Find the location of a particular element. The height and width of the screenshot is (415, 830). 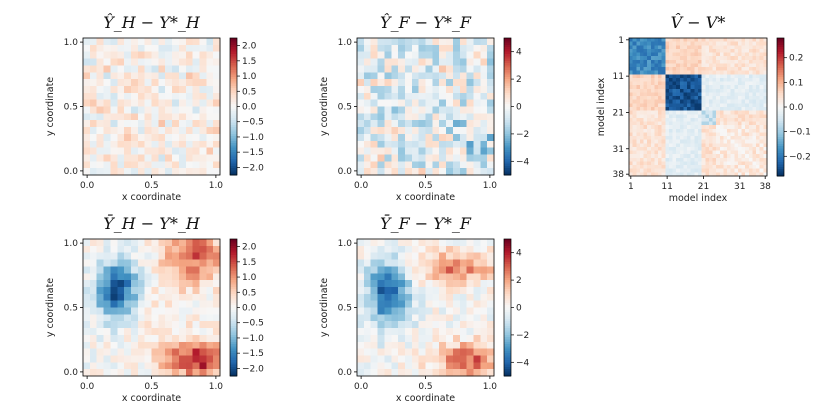

colorbar-tick-label: −0.2 is located at coordinates (800, 157).